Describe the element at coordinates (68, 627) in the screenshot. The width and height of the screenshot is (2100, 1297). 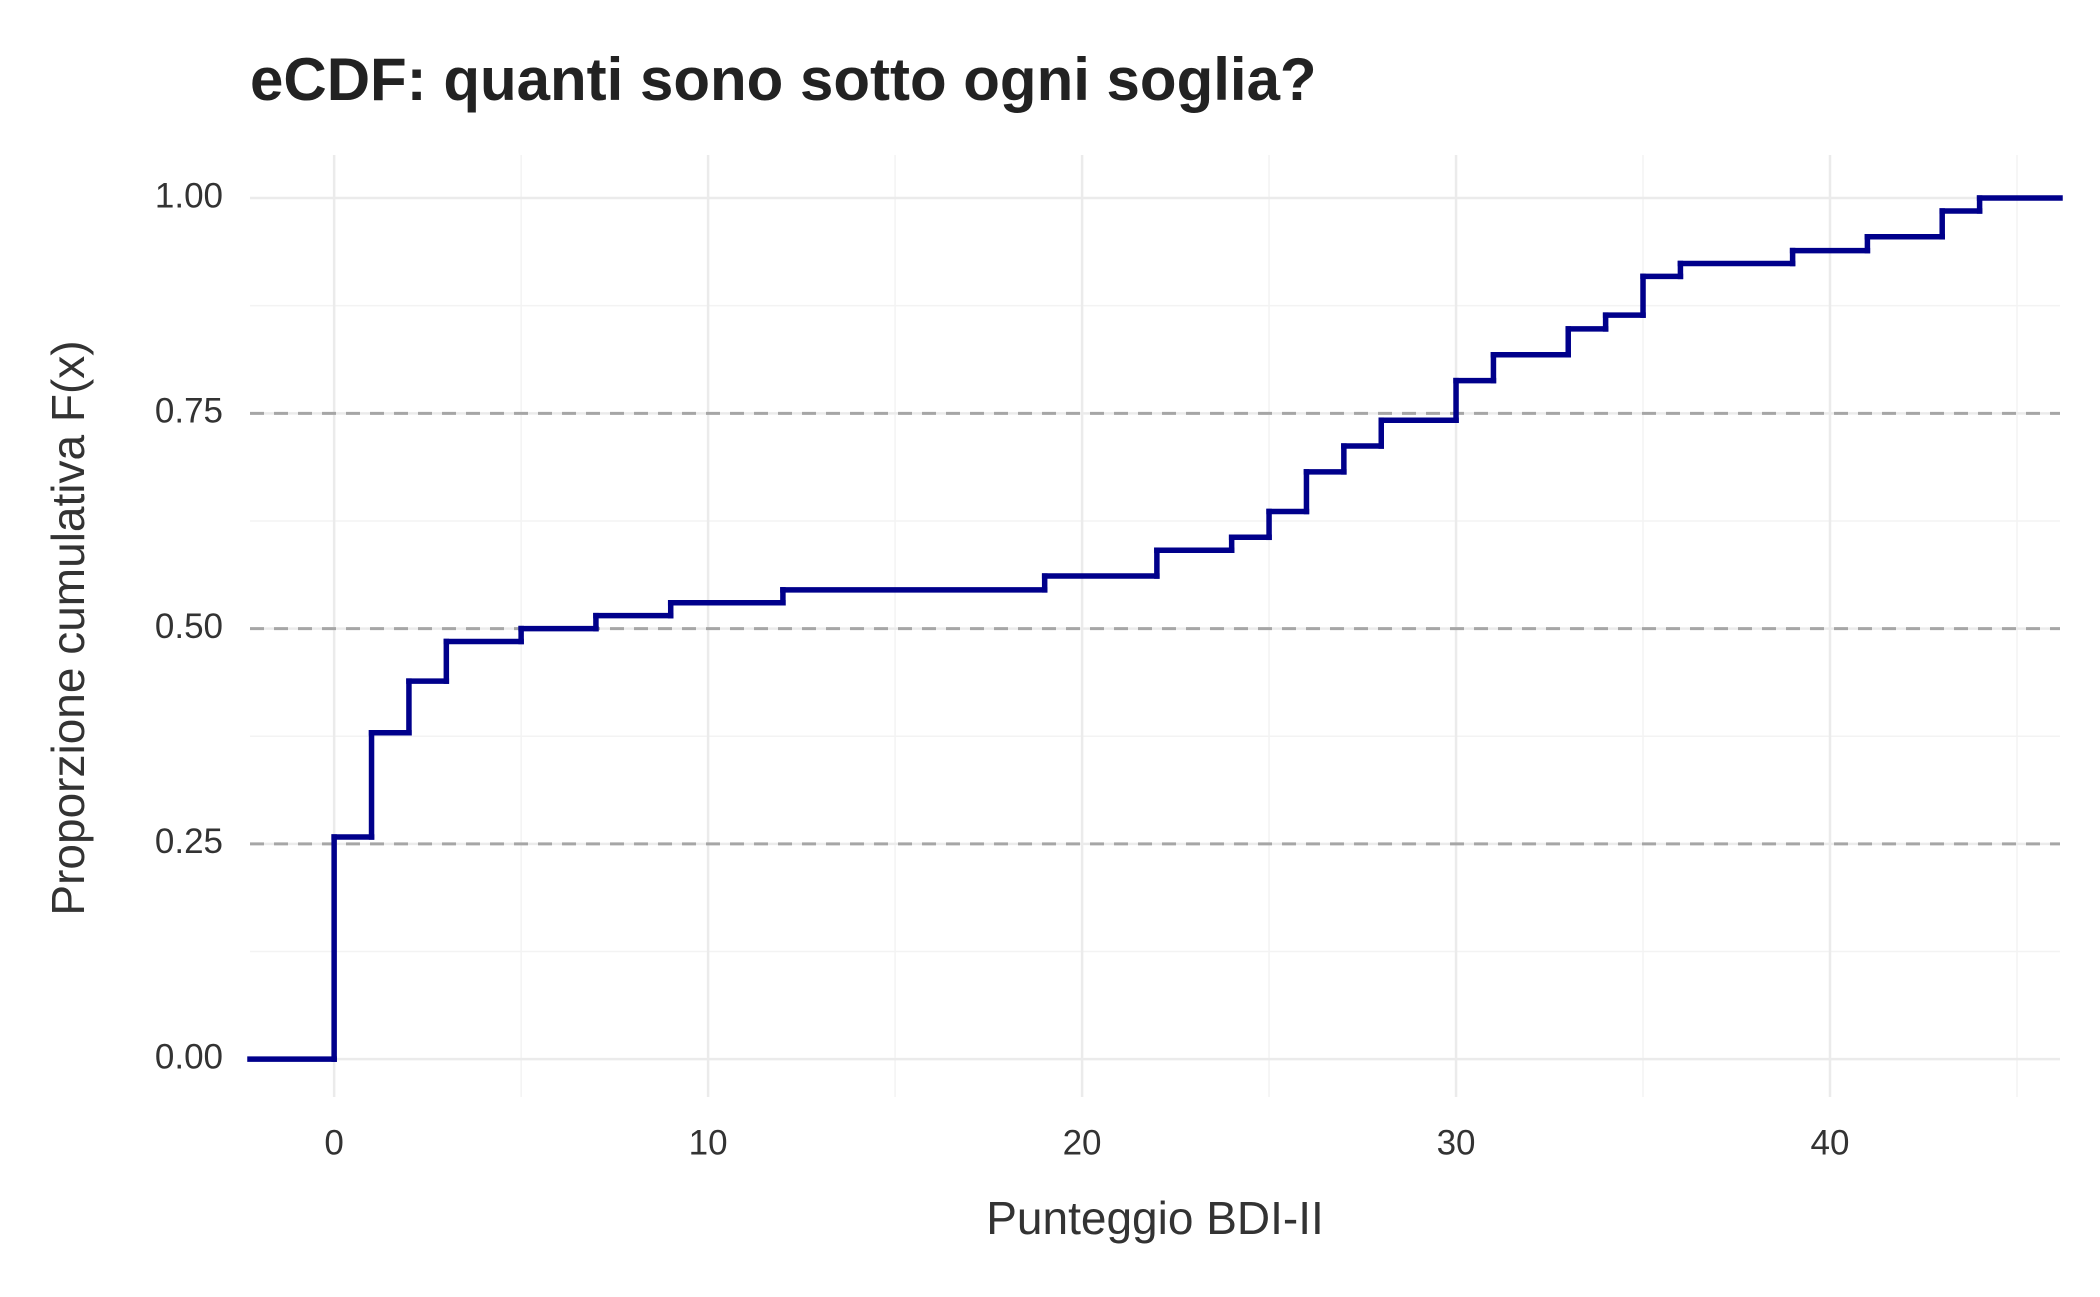
I see `y-axis-title: Proporzione cumulativa F(x)` at that location.